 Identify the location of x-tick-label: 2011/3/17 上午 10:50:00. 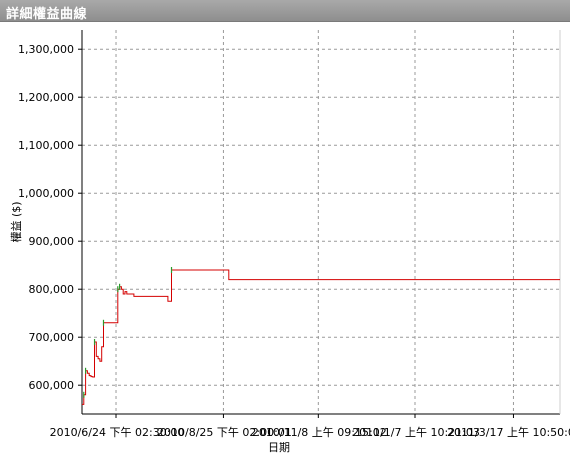
(508, 432).